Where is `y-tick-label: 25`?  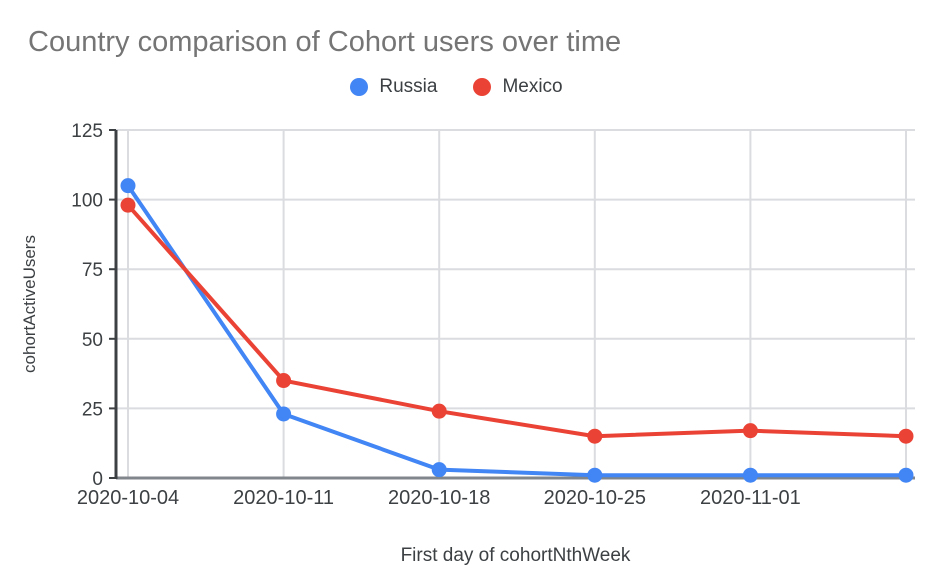 y-tick-label: 25 is located at coordinates (92, 409).